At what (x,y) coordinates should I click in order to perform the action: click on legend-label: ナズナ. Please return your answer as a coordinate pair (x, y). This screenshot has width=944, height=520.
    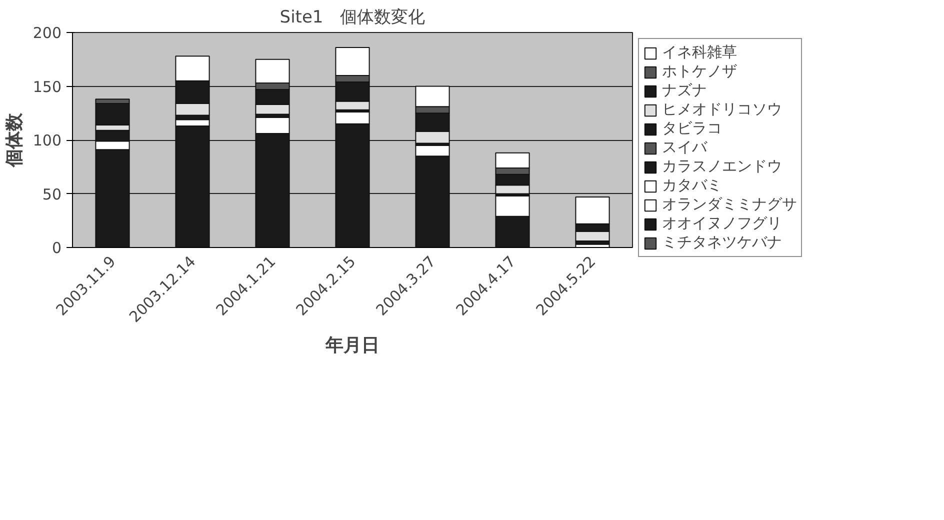
    Looking at the image, I should click on (684, 90).